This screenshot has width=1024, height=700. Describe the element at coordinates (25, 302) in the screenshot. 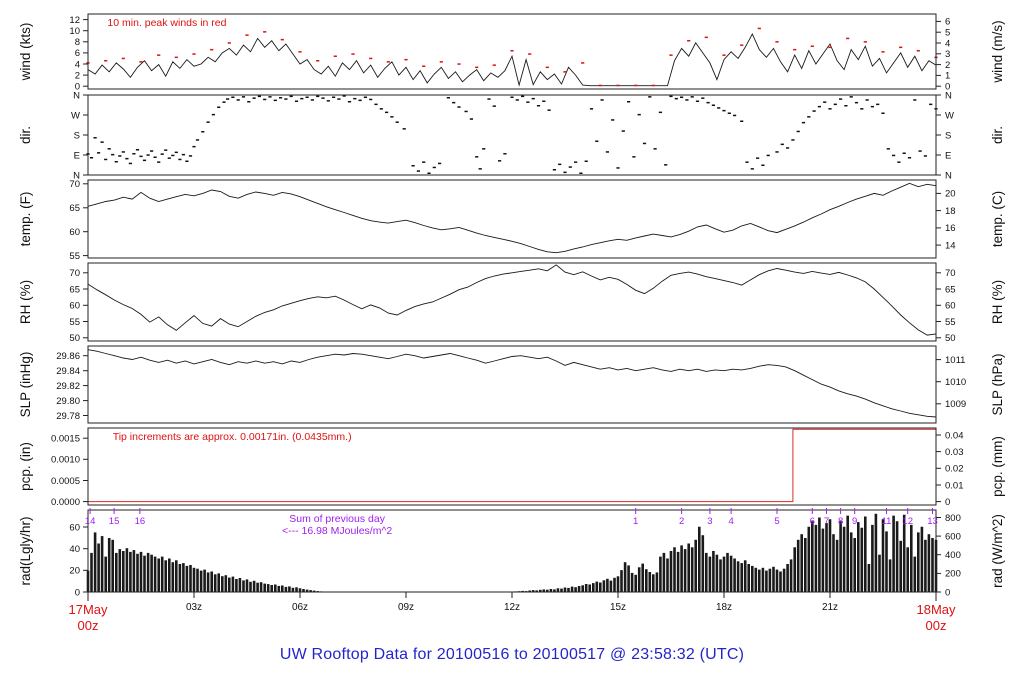

I see `rh-ylabel-left: RH (%)` at that location.